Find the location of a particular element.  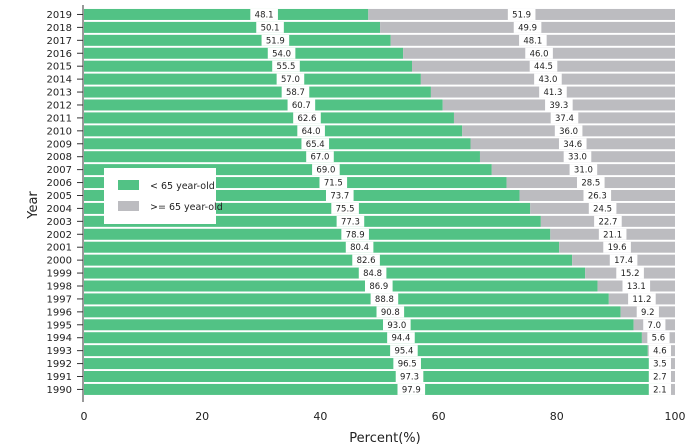

y-tick-label: 2018 is located at coordinates (59, 28).